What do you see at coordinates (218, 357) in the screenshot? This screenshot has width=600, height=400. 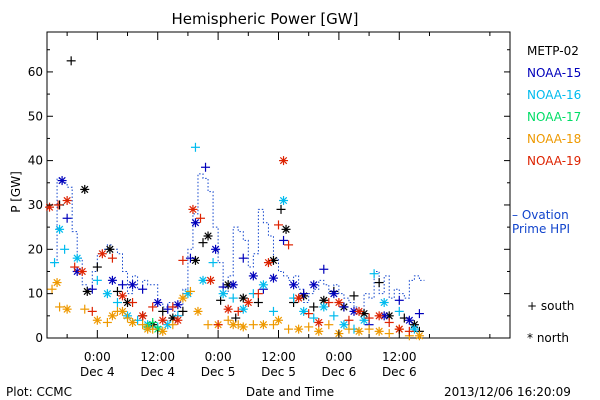 I see `x-tick-time: 0:00` at bounding box center [218, 357].